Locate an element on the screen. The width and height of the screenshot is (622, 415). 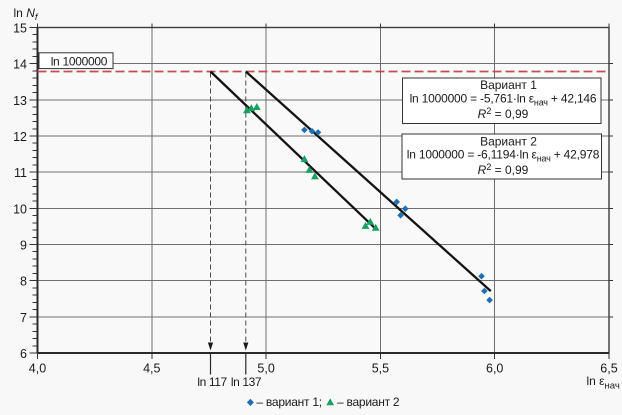
svg-text: 15 is located at coordinates (20, 29).